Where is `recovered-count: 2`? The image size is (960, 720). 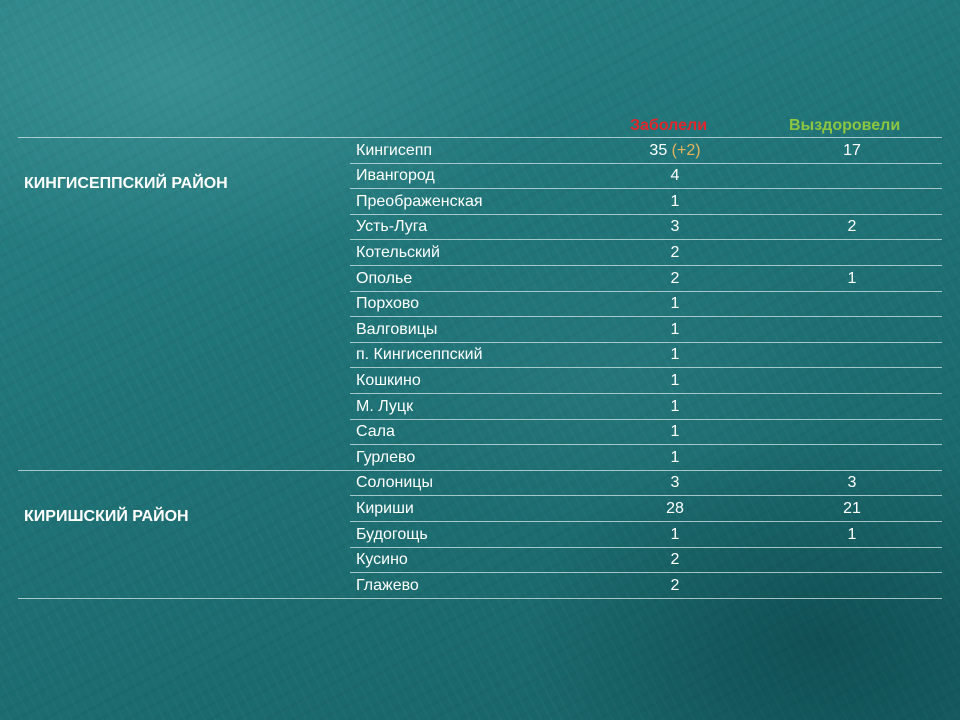 recovered-count: 2 is located at coordinates (852, 227).